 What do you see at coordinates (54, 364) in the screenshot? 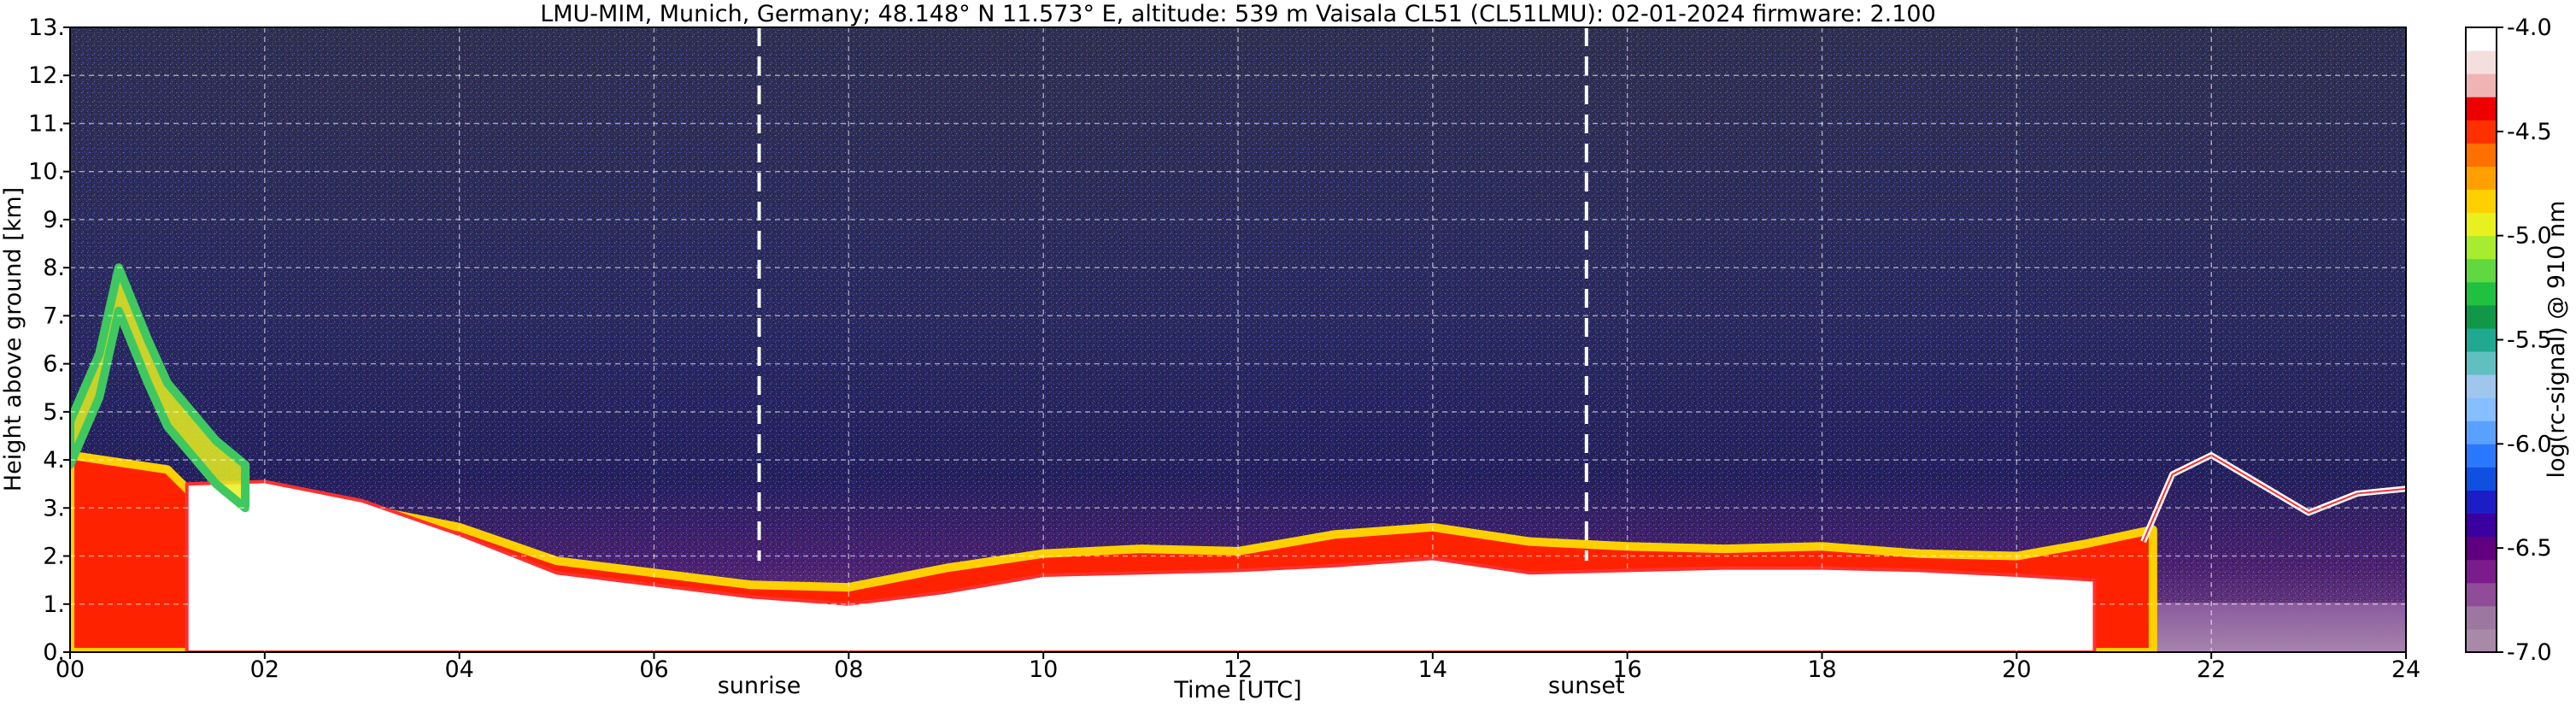
I see `y-tick-label: 6.` at bounding box center [54, 364].